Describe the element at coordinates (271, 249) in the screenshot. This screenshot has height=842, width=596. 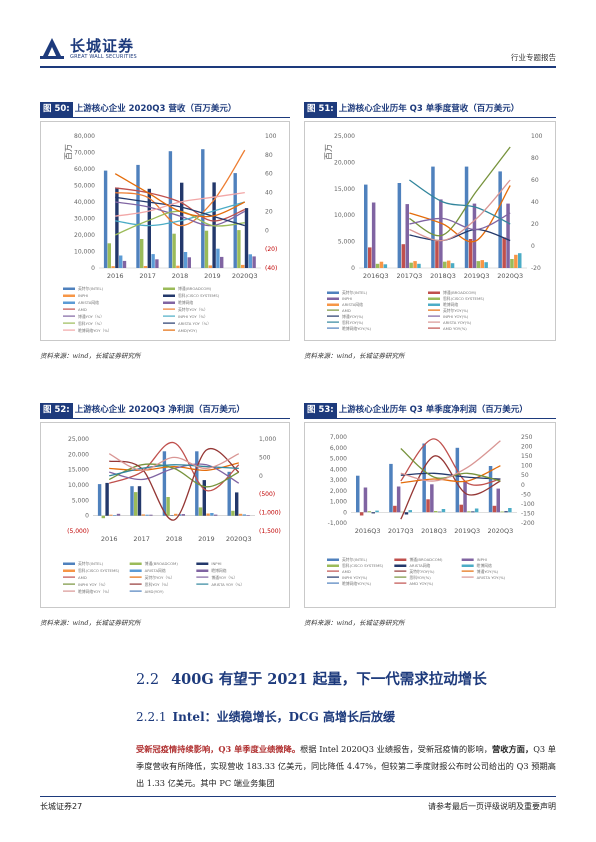
I see `y2-tick-label: (20)` at that location.